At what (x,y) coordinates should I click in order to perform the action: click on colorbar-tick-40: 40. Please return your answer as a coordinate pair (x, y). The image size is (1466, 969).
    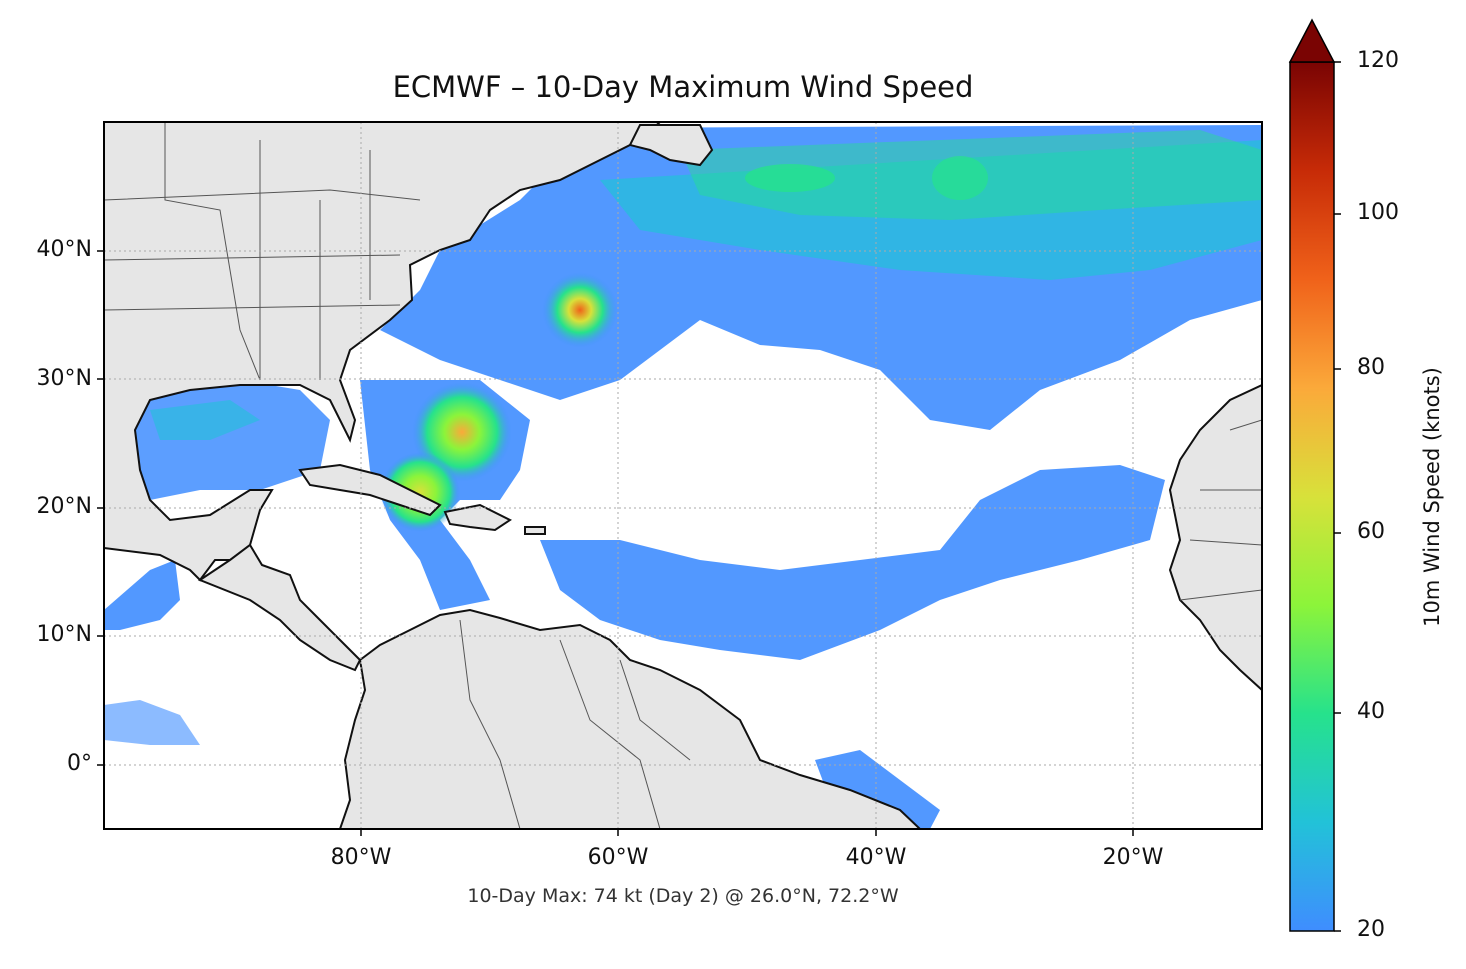
    Looking at the image, I should click on (1371, 711).